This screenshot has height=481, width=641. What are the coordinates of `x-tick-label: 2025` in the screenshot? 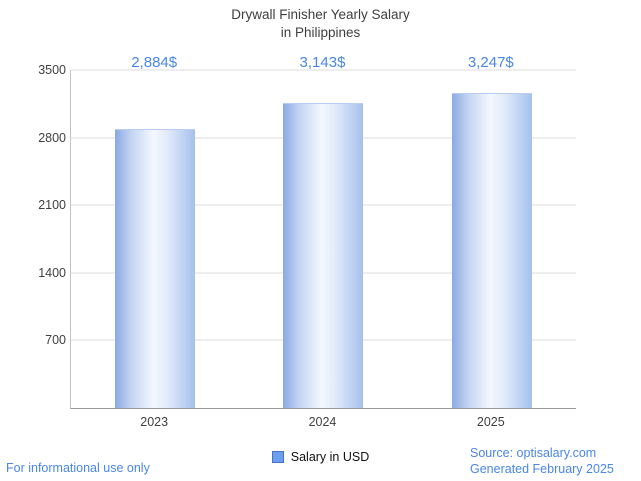 It's located at (490, 422).